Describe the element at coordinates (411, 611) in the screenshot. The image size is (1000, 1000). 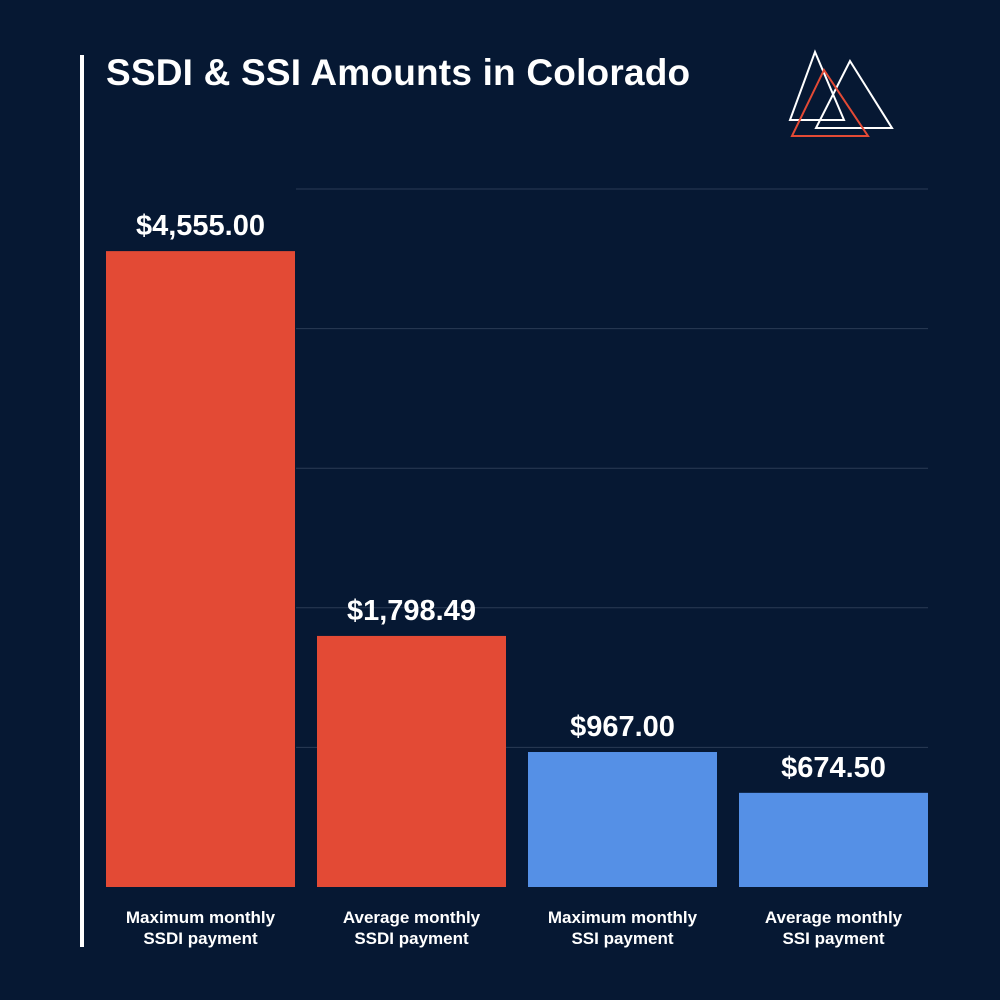
I see `value-label-2: $1,798.49` at that location.